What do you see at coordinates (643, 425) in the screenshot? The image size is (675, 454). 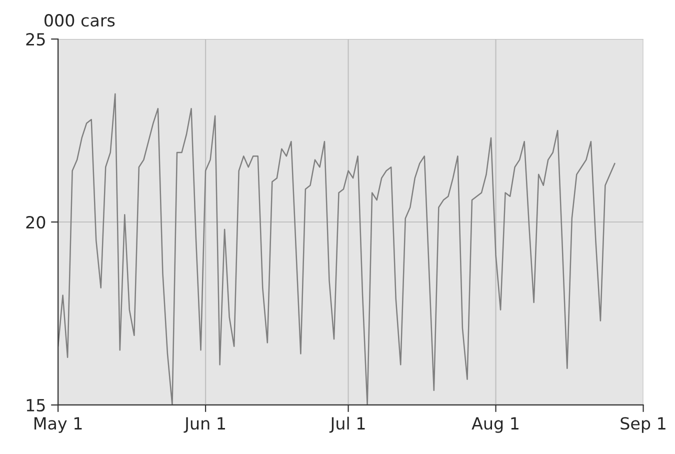 I see `x-tick-label: Sep 1` at bounding box center [643, 425].